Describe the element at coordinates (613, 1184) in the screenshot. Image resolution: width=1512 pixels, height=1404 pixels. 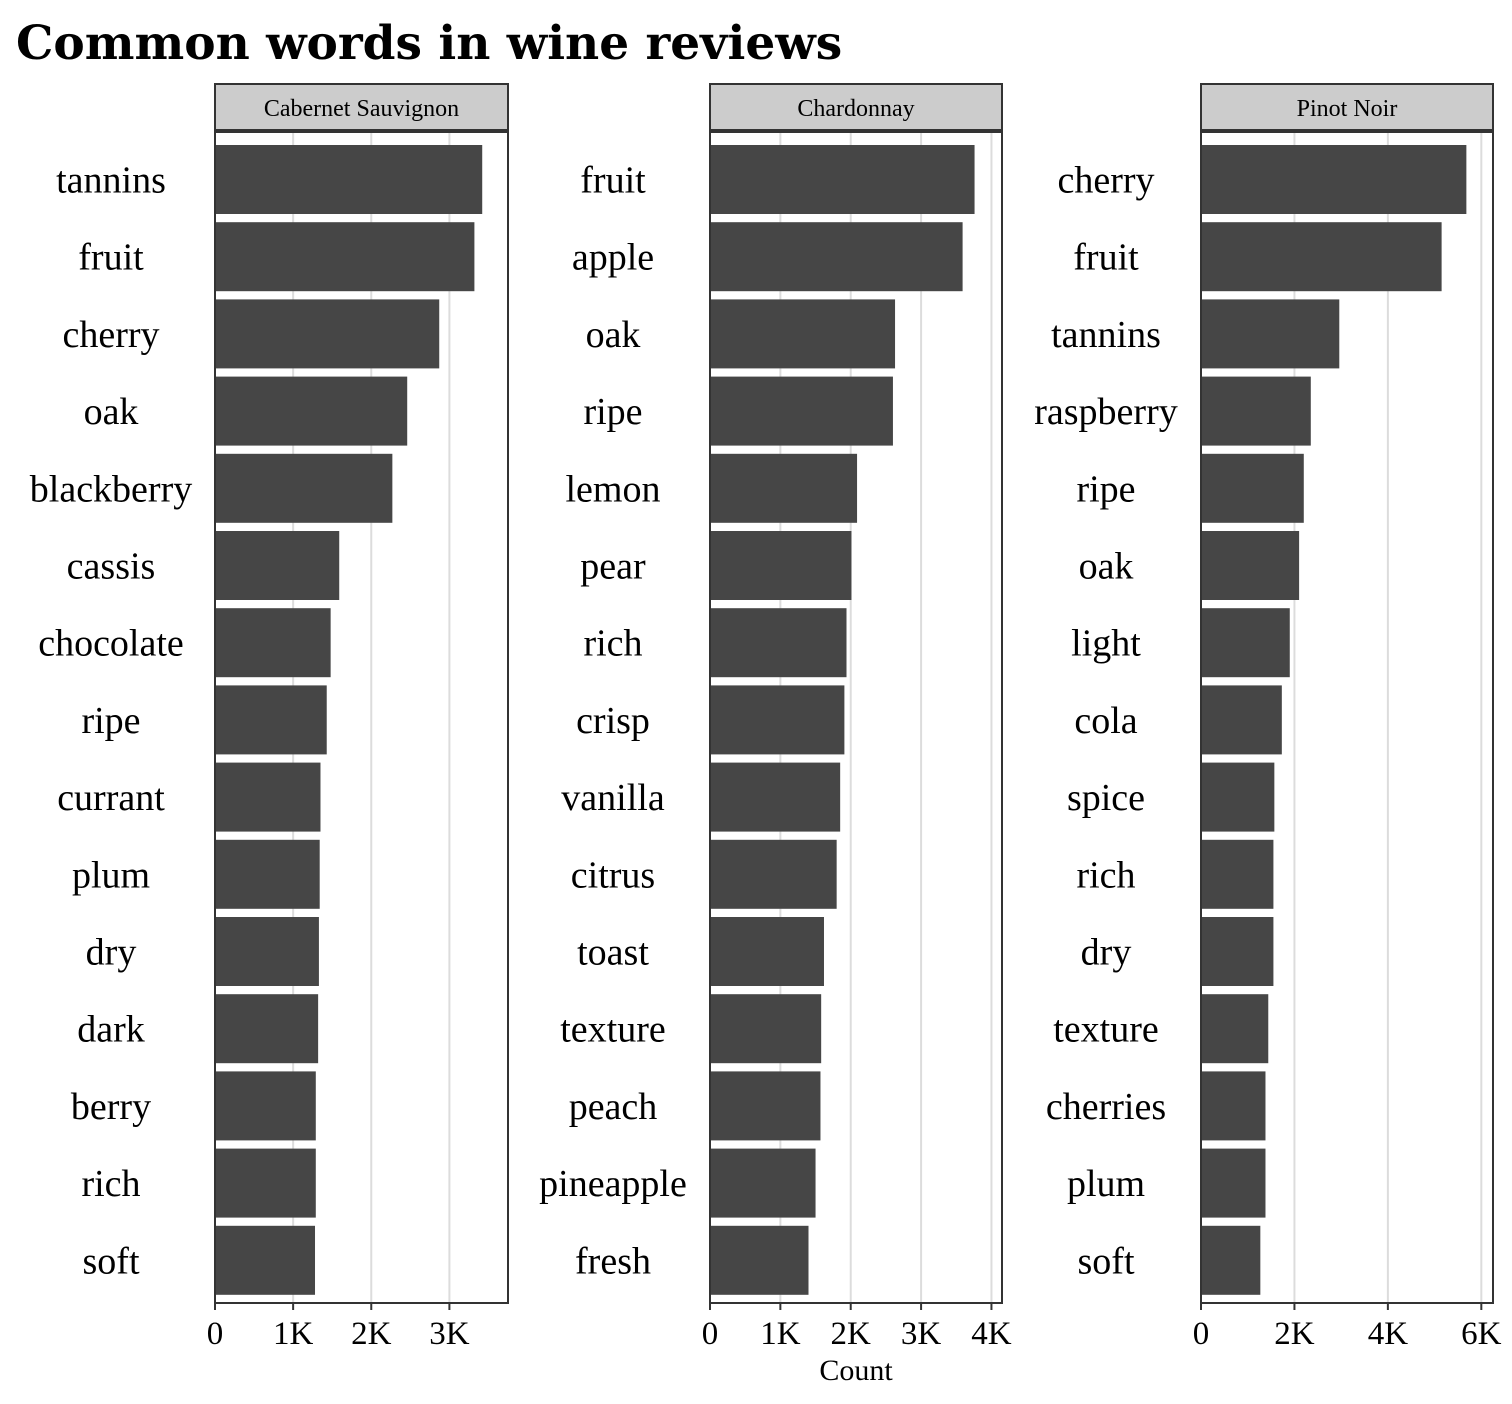
I see `category-label: pineapple` at that location.